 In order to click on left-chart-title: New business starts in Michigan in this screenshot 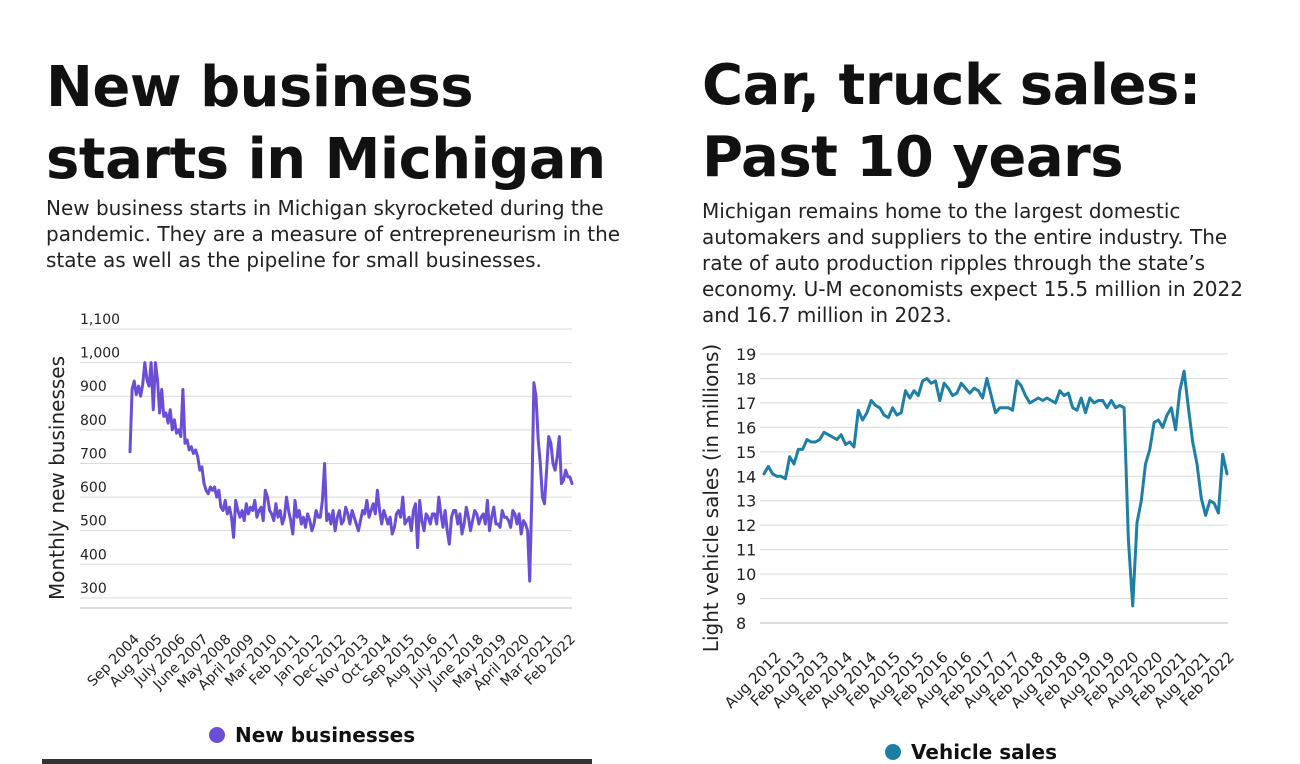, I will do `click(326, 123)`.